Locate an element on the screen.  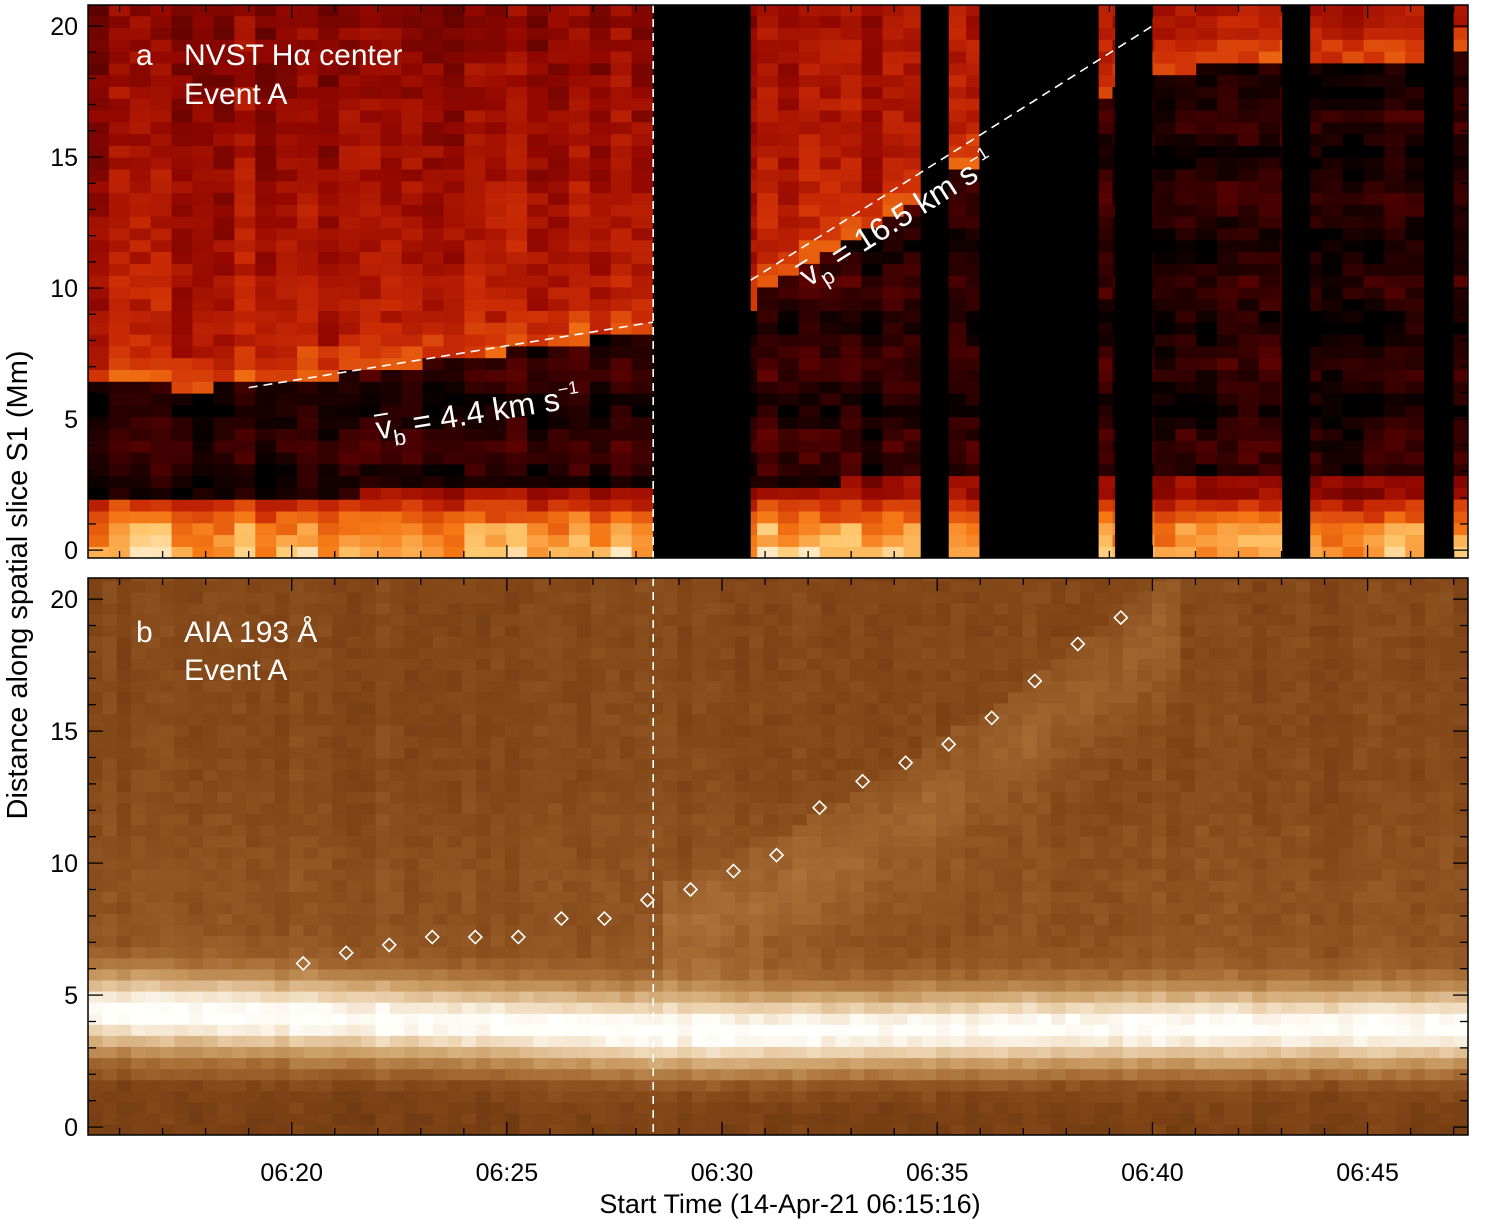
fit-line-v_p is located at coordinates (951, 153).